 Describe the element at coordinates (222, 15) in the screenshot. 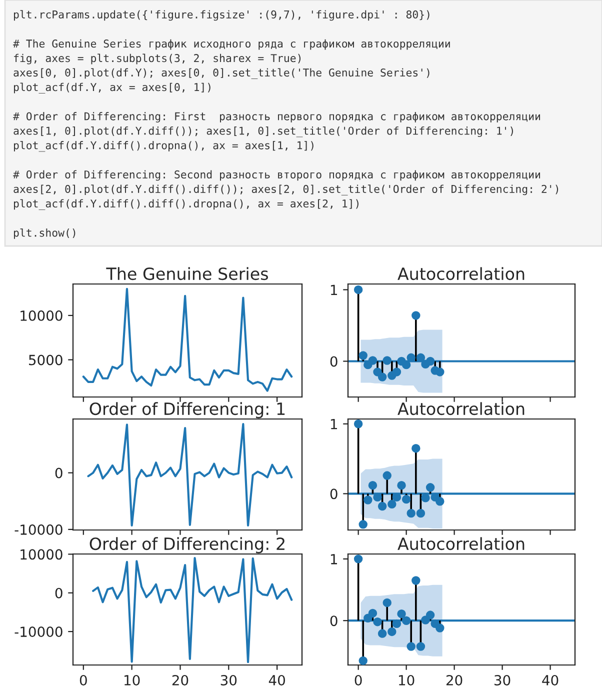

I see `text: plt.rcParams.update({'figure.figsize' :(9,7), 'figure.dpi' : 80})` at that location.